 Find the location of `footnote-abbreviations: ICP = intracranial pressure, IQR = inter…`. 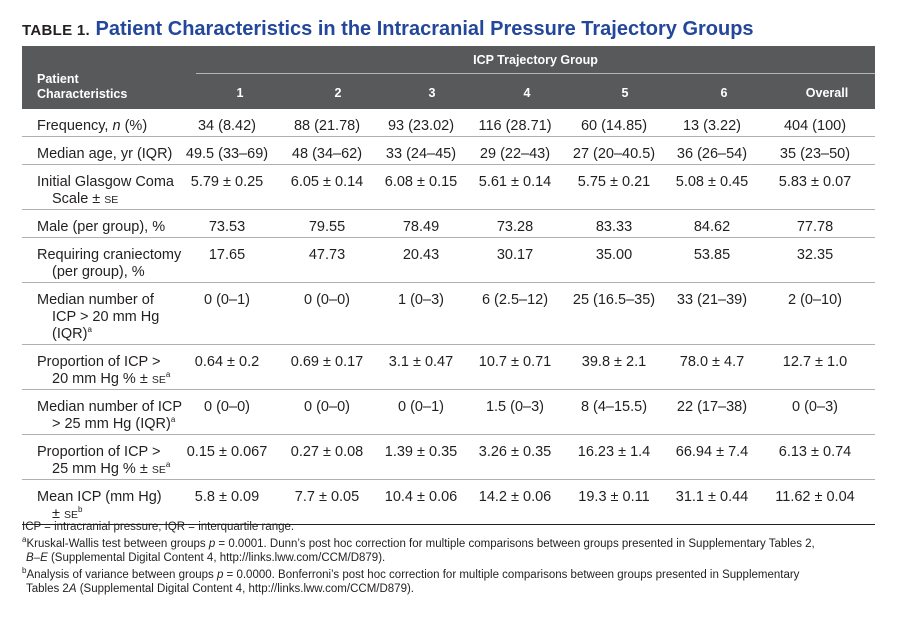

footnote-abbreviations: ICP = intracranial pressure, IQR = inter… is located at coordinates (158, 527).